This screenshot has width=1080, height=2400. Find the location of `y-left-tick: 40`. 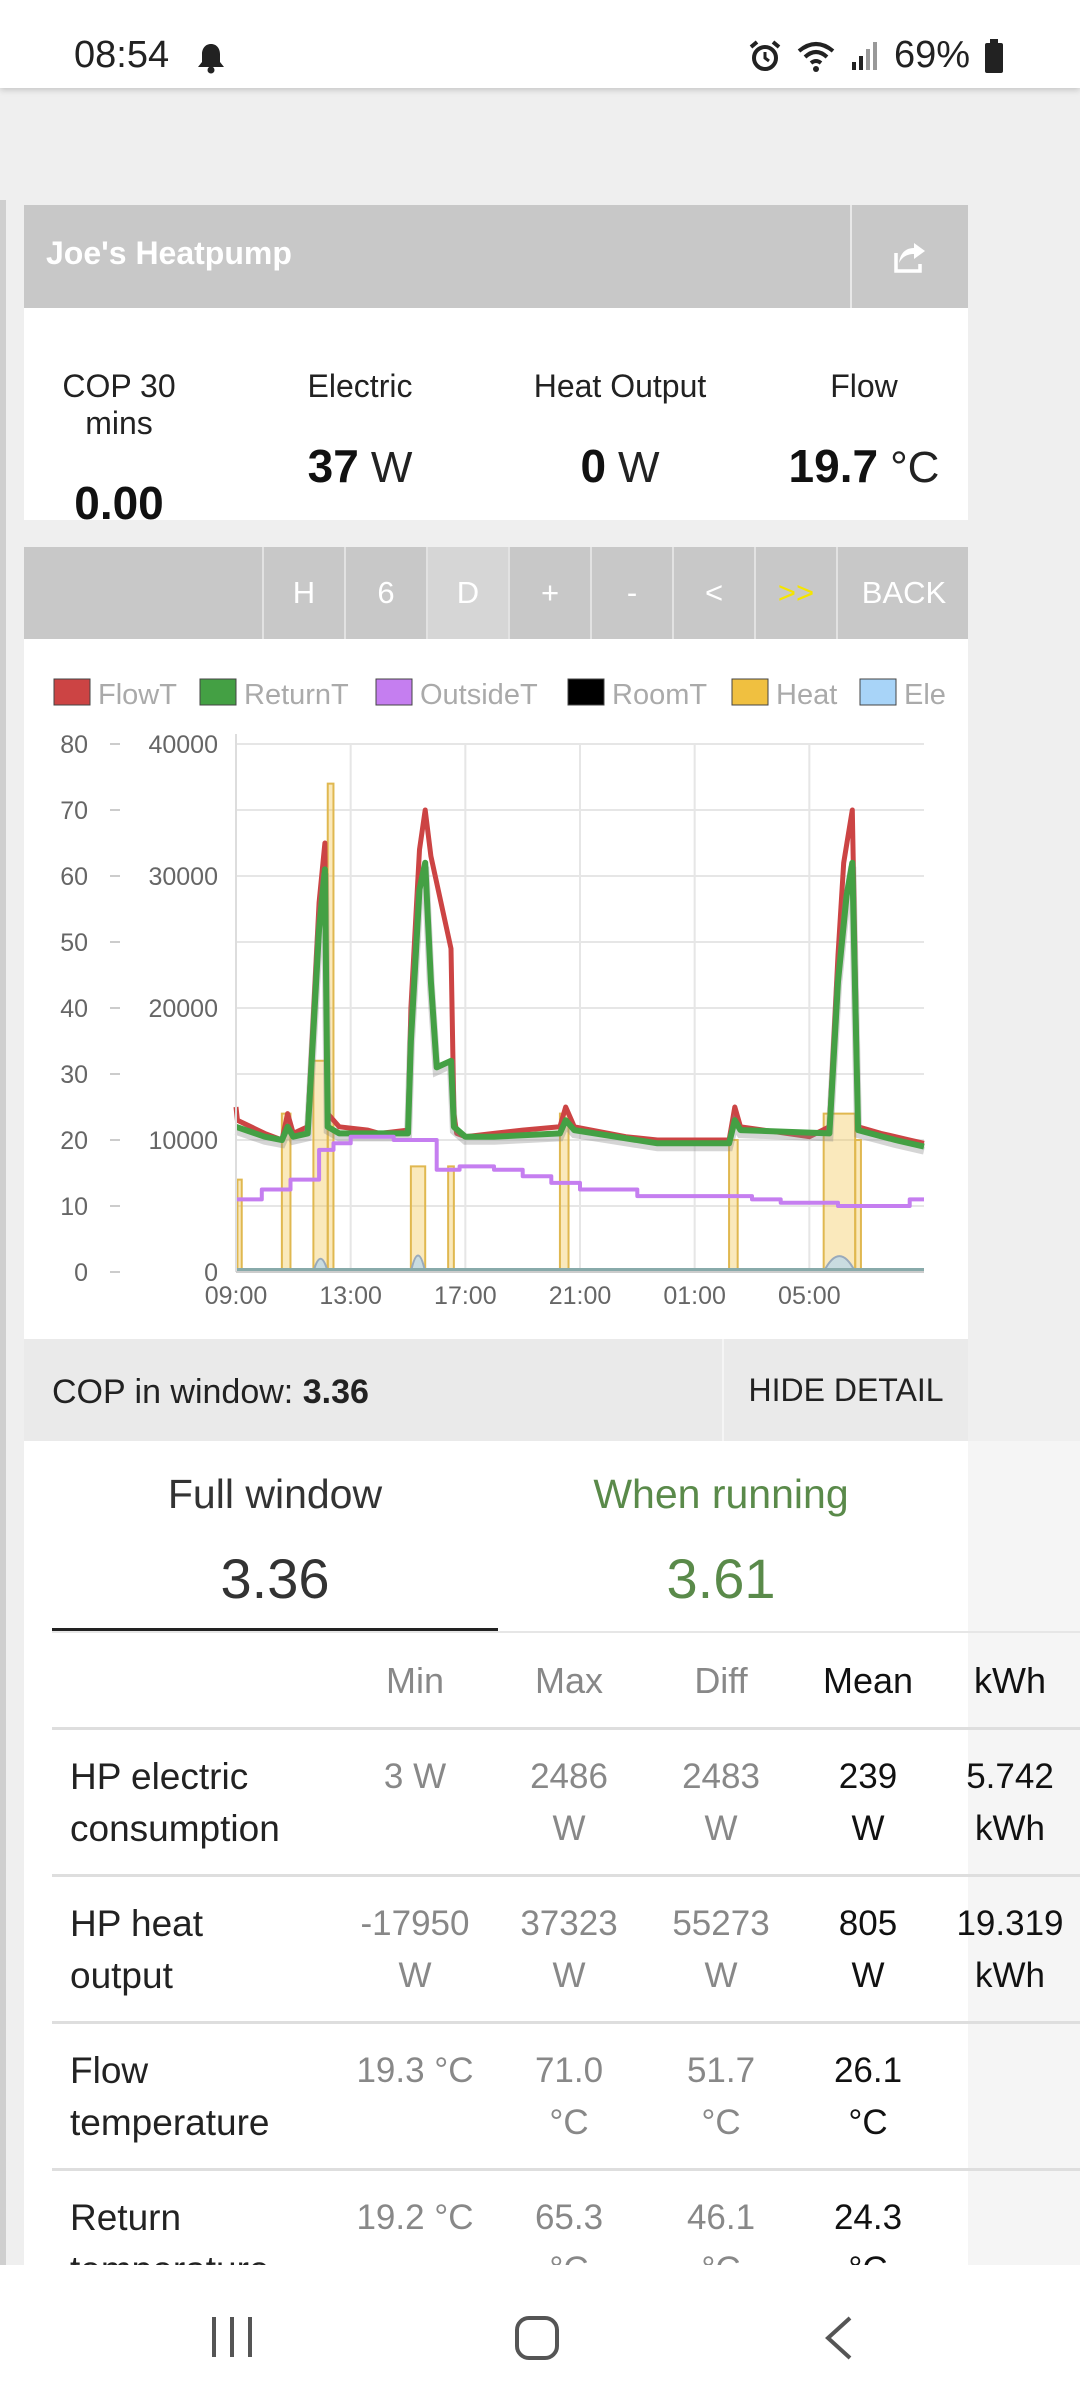

y-left-tick: 40 is located at coordinates (74, 1009).